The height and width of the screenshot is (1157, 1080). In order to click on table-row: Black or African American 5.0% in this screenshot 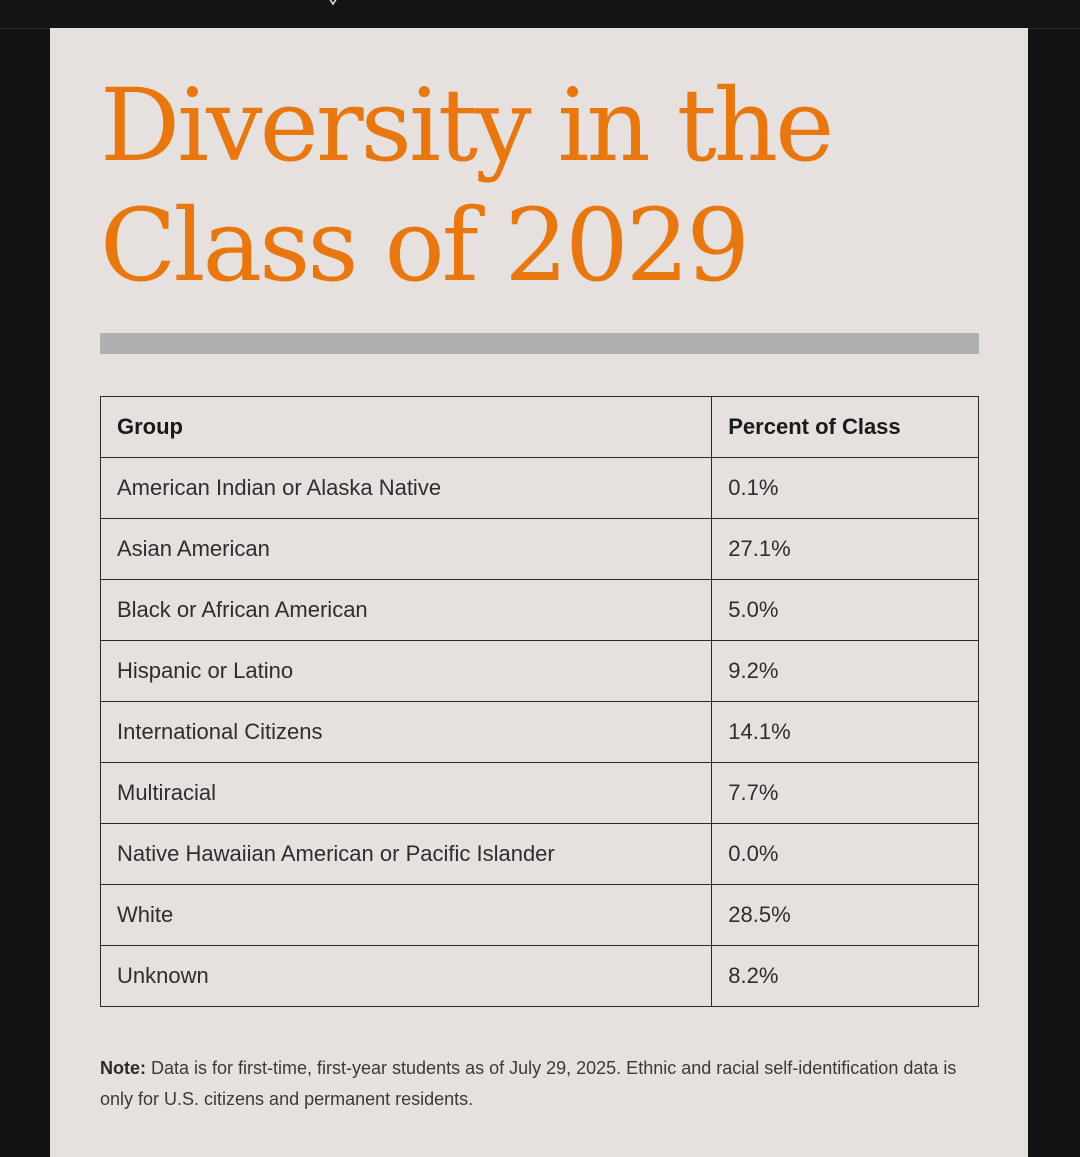, I will do `click(539, 610)`.